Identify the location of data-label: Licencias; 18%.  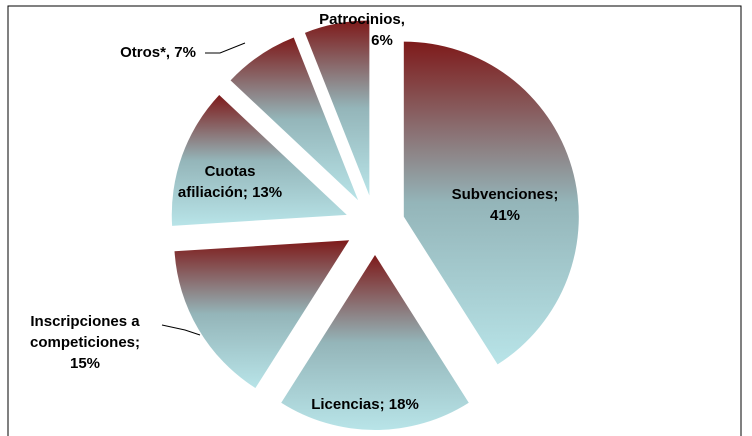
(365, 404).